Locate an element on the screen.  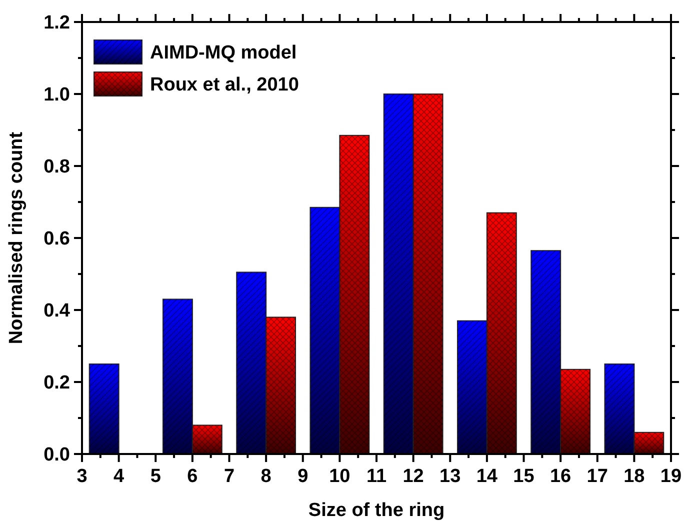
x-tick-label: 8 is located at coordinates (266, 476).